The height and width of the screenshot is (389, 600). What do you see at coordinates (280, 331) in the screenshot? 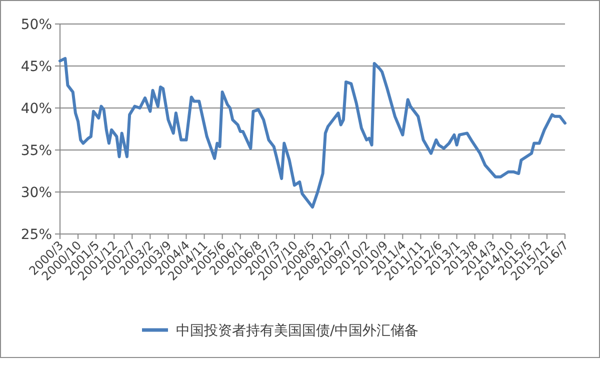
I see `legend: 中国投资者持有美国国债/中国外汇储备` at bounding box center [280, 331].